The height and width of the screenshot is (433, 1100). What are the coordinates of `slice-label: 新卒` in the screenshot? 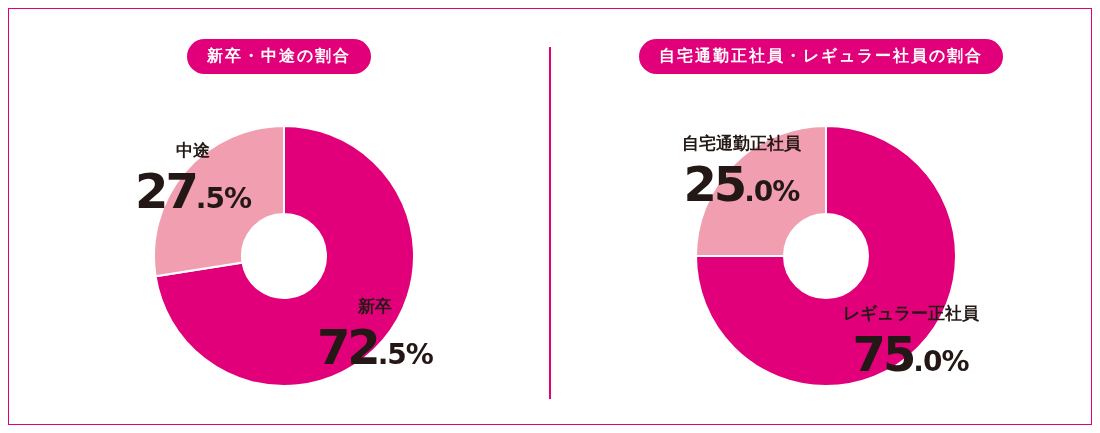 It's located at (374, 305).